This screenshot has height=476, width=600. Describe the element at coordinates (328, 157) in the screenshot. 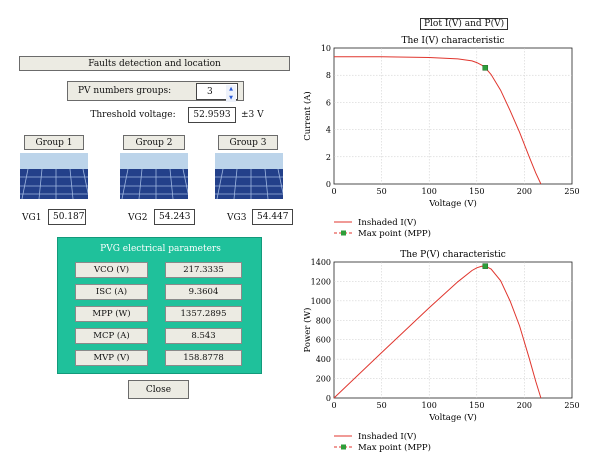

I see `iv-ytick-label: 2` at that location.